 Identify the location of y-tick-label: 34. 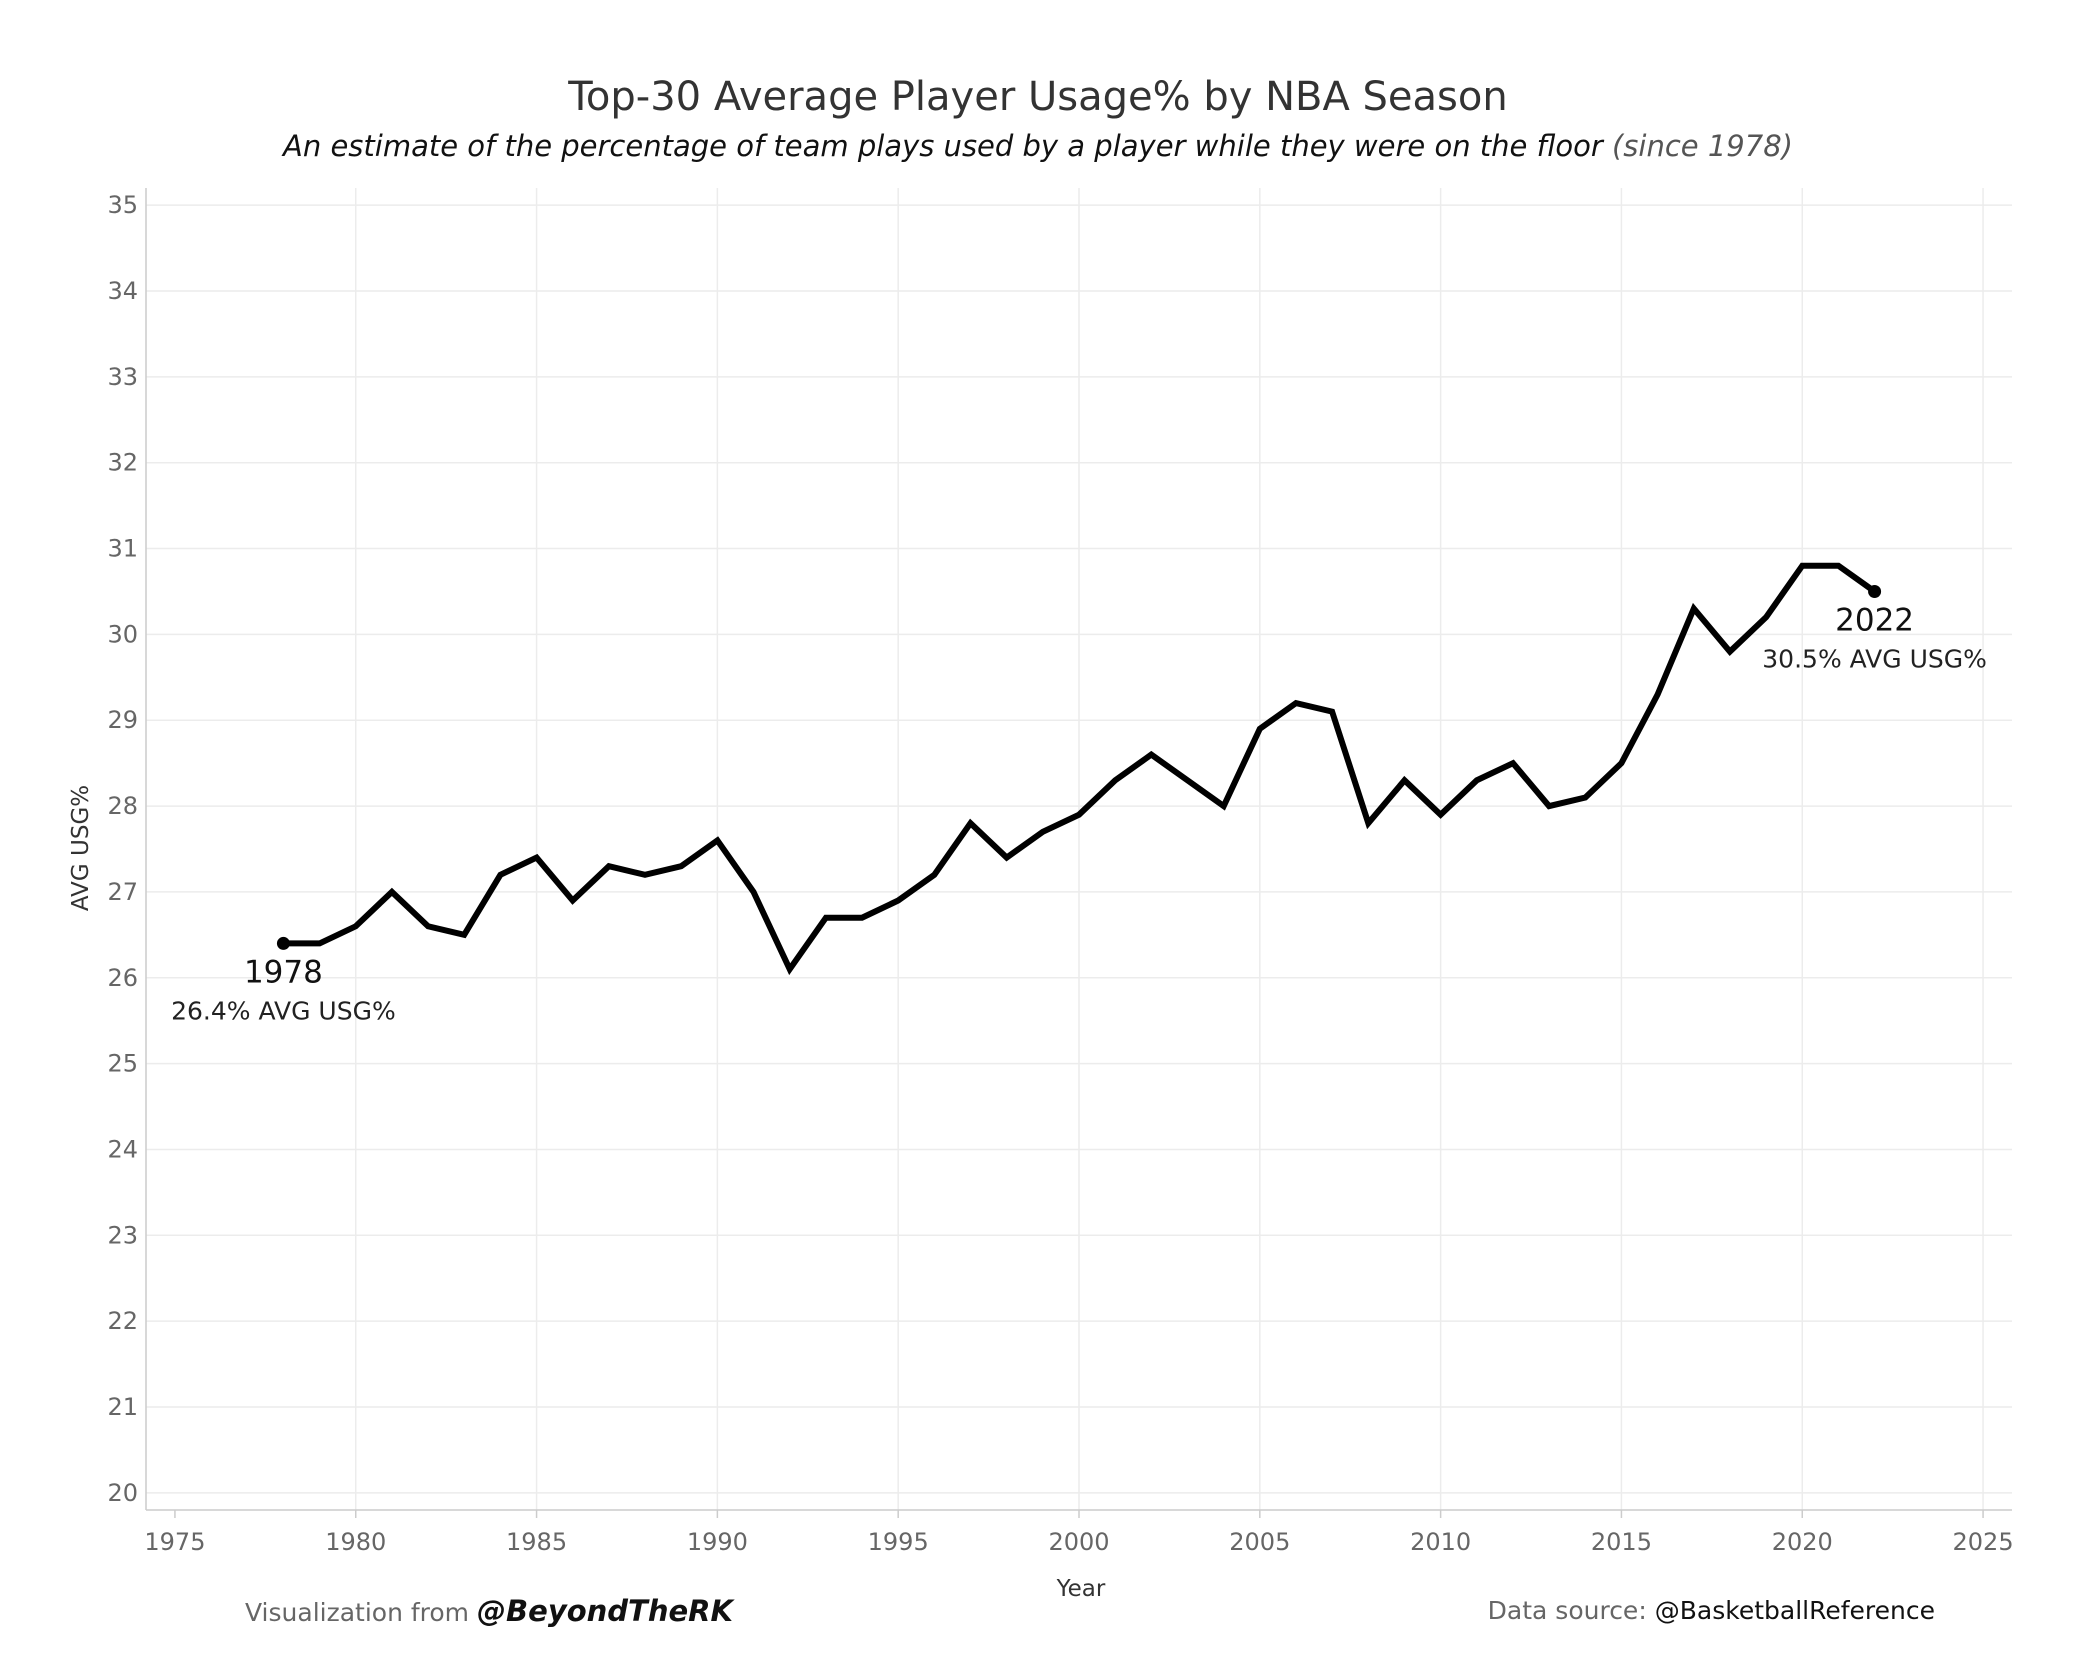
(122, 291).